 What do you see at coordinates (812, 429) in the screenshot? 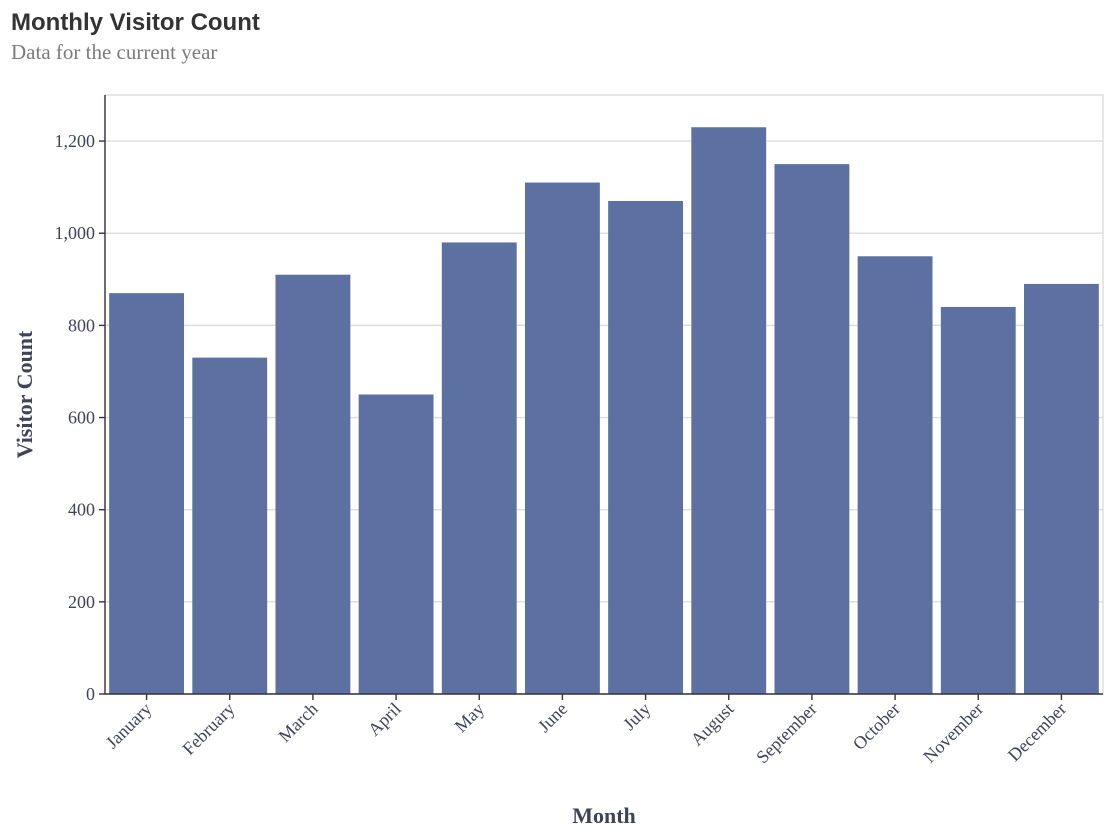
I see `bar-september` at bounding box center [812, 429].